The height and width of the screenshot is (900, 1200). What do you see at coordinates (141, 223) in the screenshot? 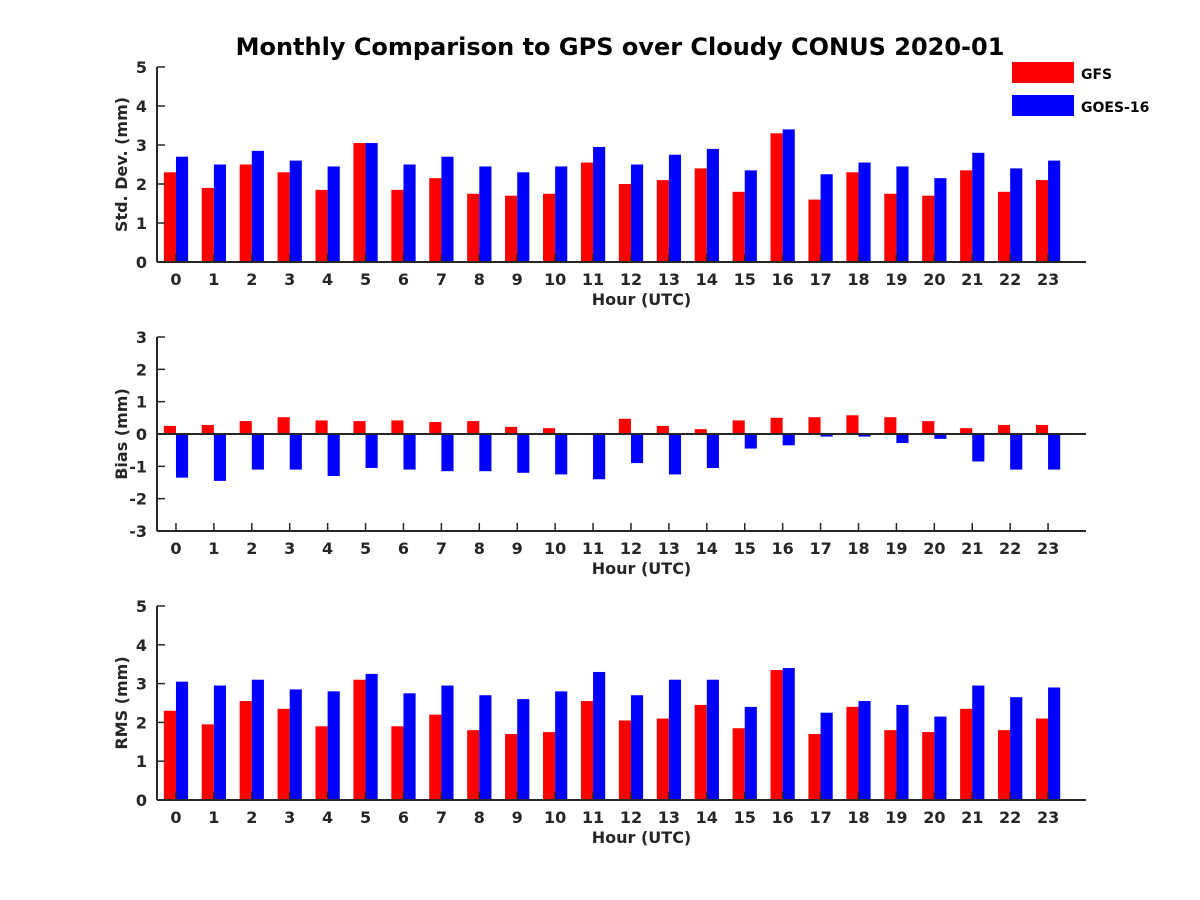
I see `y-tick-label: 1` at bounding box center [141, 223].